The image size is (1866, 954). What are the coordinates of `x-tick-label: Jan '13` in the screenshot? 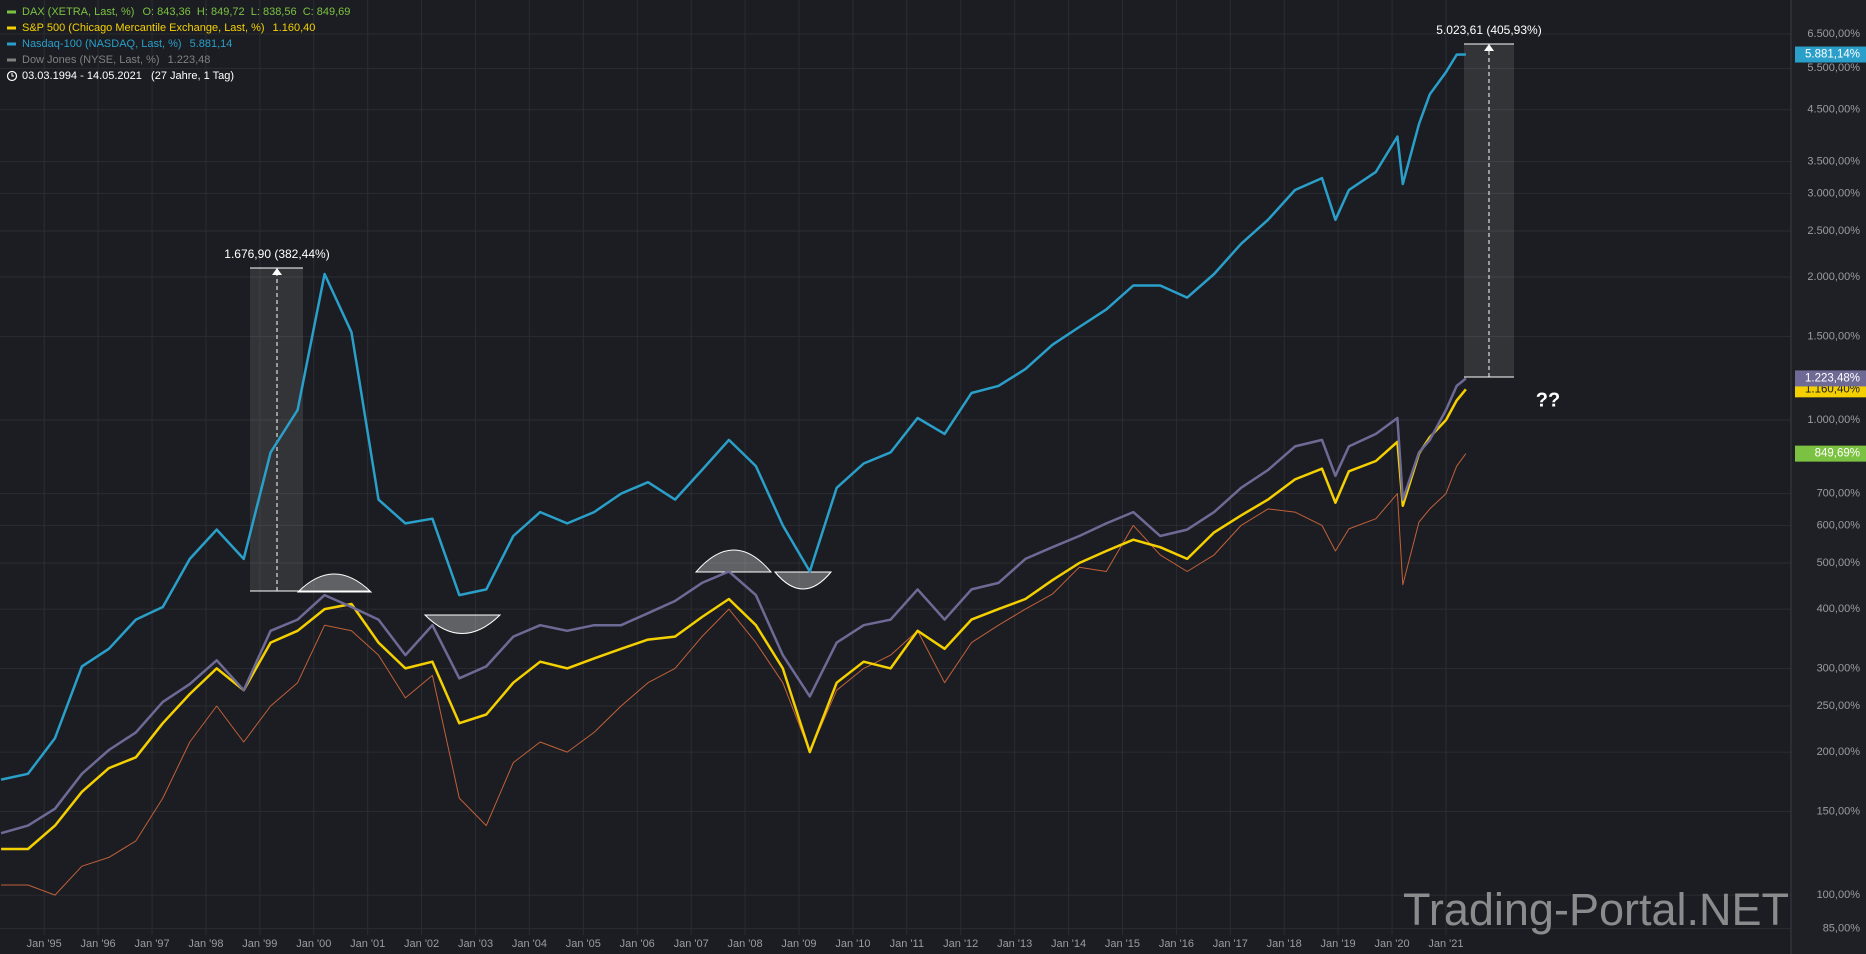 It's located at (1014, 944).